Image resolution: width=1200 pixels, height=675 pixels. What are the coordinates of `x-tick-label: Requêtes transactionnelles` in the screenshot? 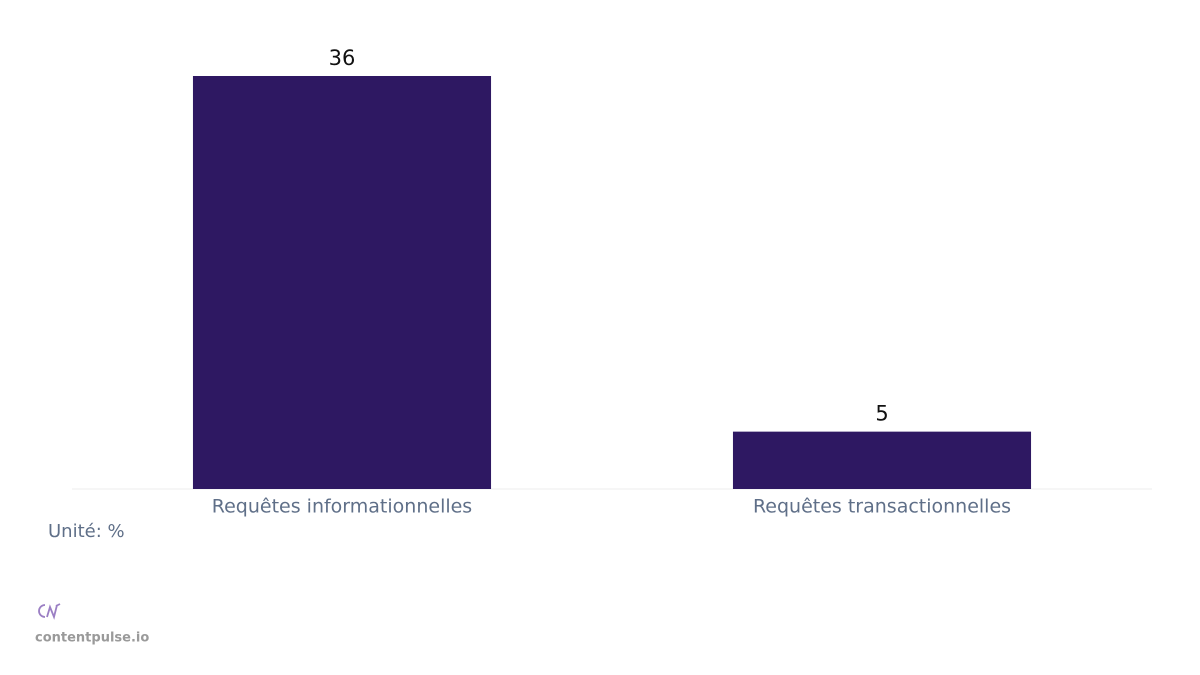 It's located at (882, 507).